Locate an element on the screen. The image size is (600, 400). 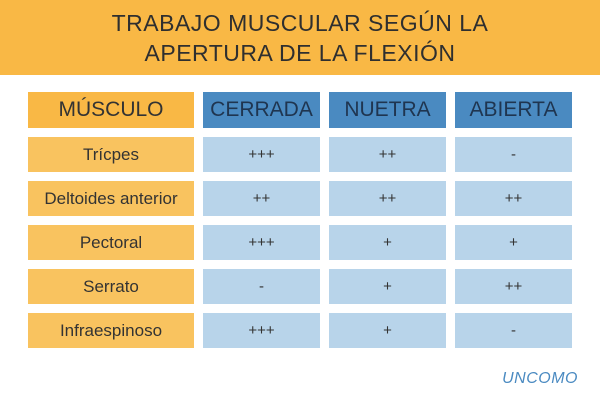
muscle-label: Pectoral is located at coordinates (111, 242).